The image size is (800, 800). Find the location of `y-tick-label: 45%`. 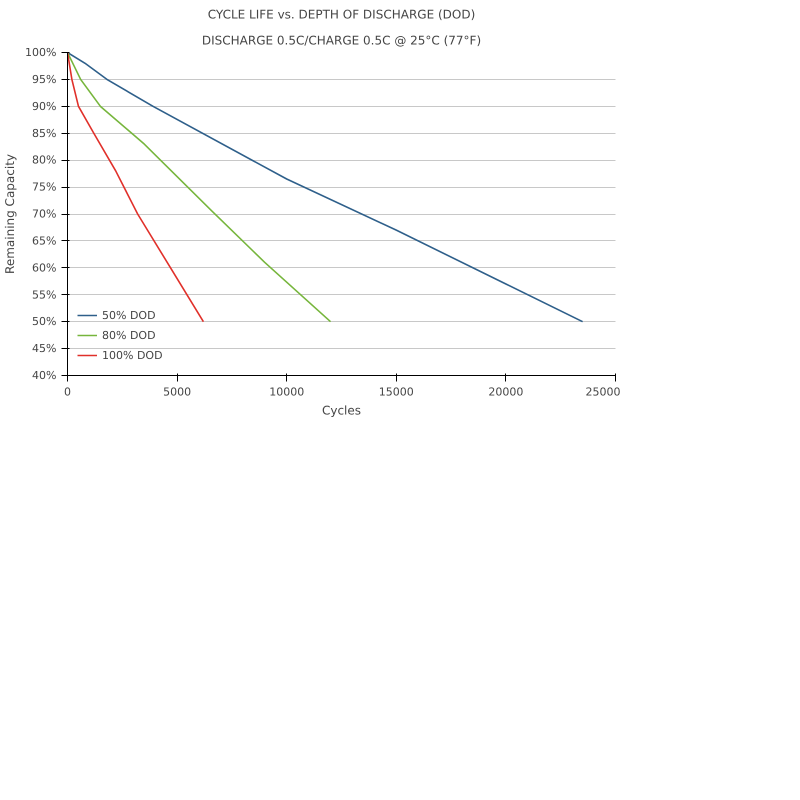

y-tick-label: 45% is located at coordinates (44, 349).